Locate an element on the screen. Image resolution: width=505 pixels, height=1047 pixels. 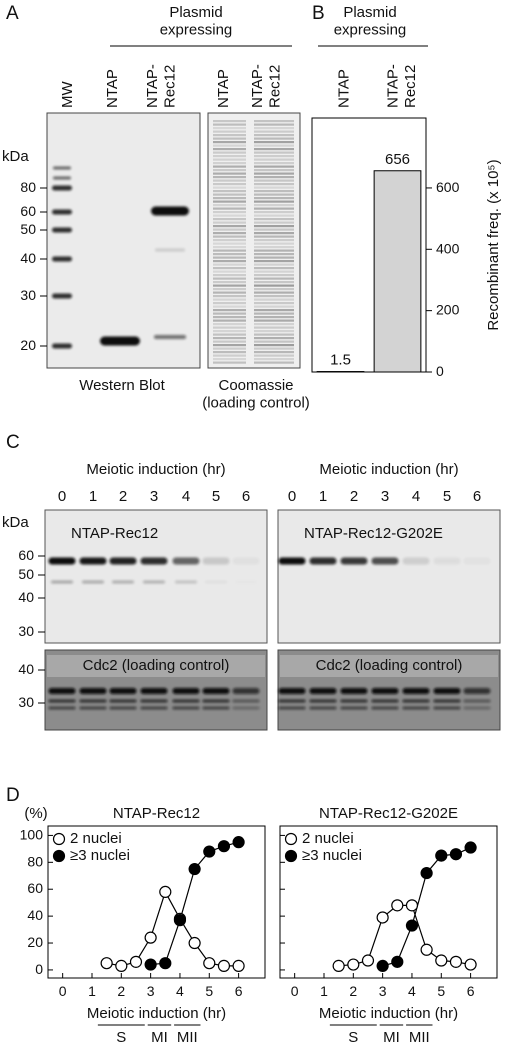
marker-label: 20 is located at coordinates (28, 345).